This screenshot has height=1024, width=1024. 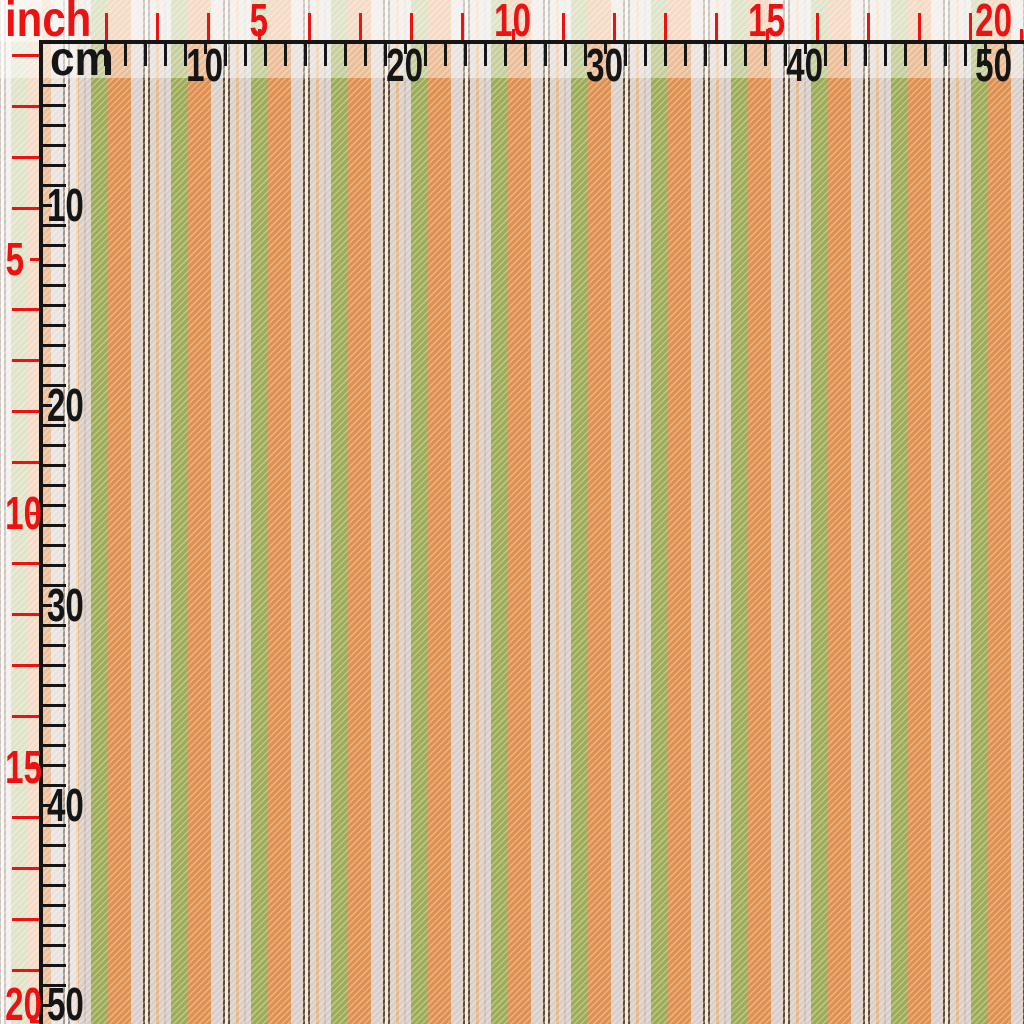 What do you see at coordinates (259, 23) in the screenshot?
I see `inch-number: 5` at bounding box center [259, 23].